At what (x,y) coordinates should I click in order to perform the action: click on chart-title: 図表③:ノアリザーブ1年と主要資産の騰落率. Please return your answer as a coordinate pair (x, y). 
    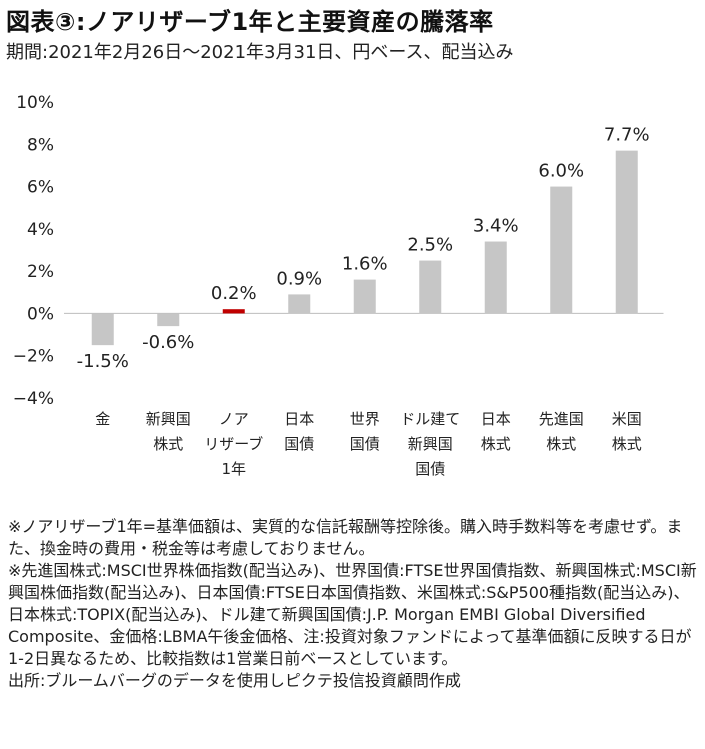
    Looking at the image, I should click on (250, 22).